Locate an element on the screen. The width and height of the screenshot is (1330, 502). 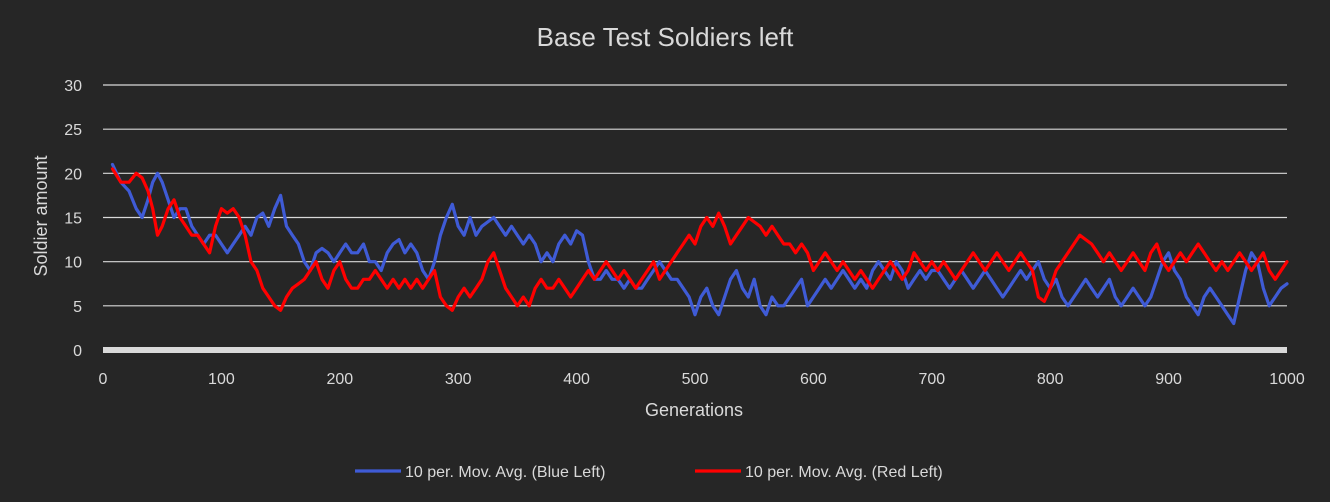
x-tick-label: 100 is located at coordinates (221, 379).